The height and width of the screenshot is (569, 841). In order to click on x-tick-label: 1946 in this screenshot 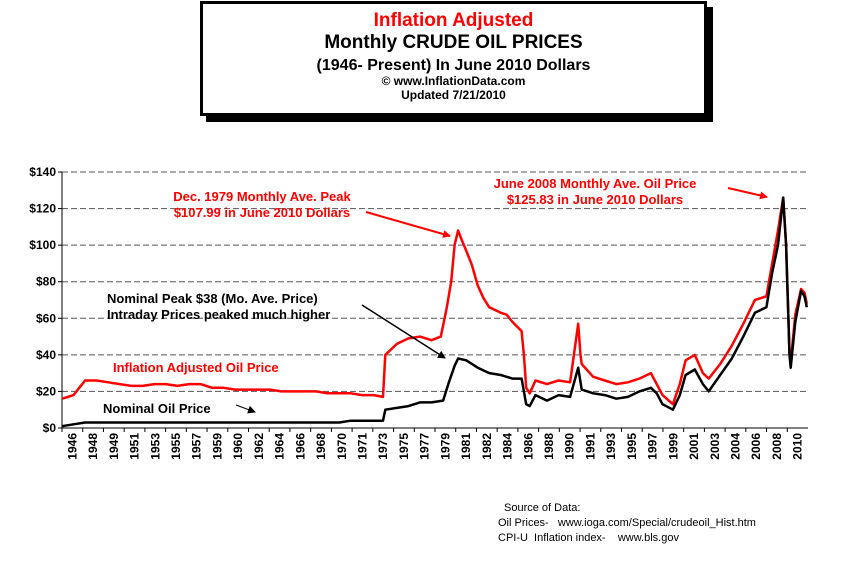, I will do `click(72, 446)`.